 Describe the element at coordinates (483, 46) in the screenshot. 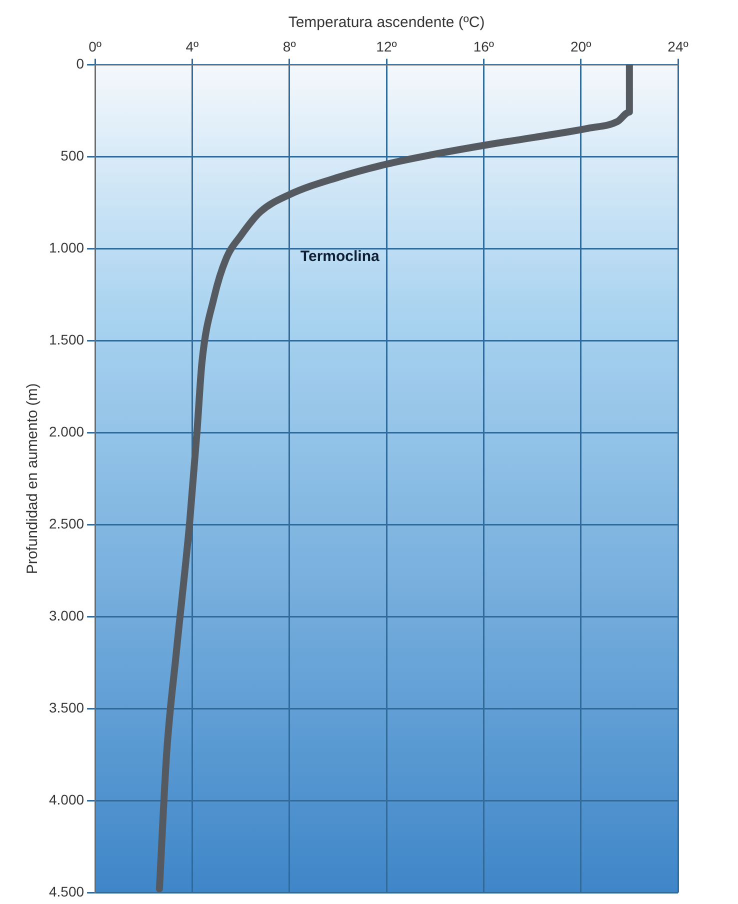

I see `x-tick-label: 16º` at that location.